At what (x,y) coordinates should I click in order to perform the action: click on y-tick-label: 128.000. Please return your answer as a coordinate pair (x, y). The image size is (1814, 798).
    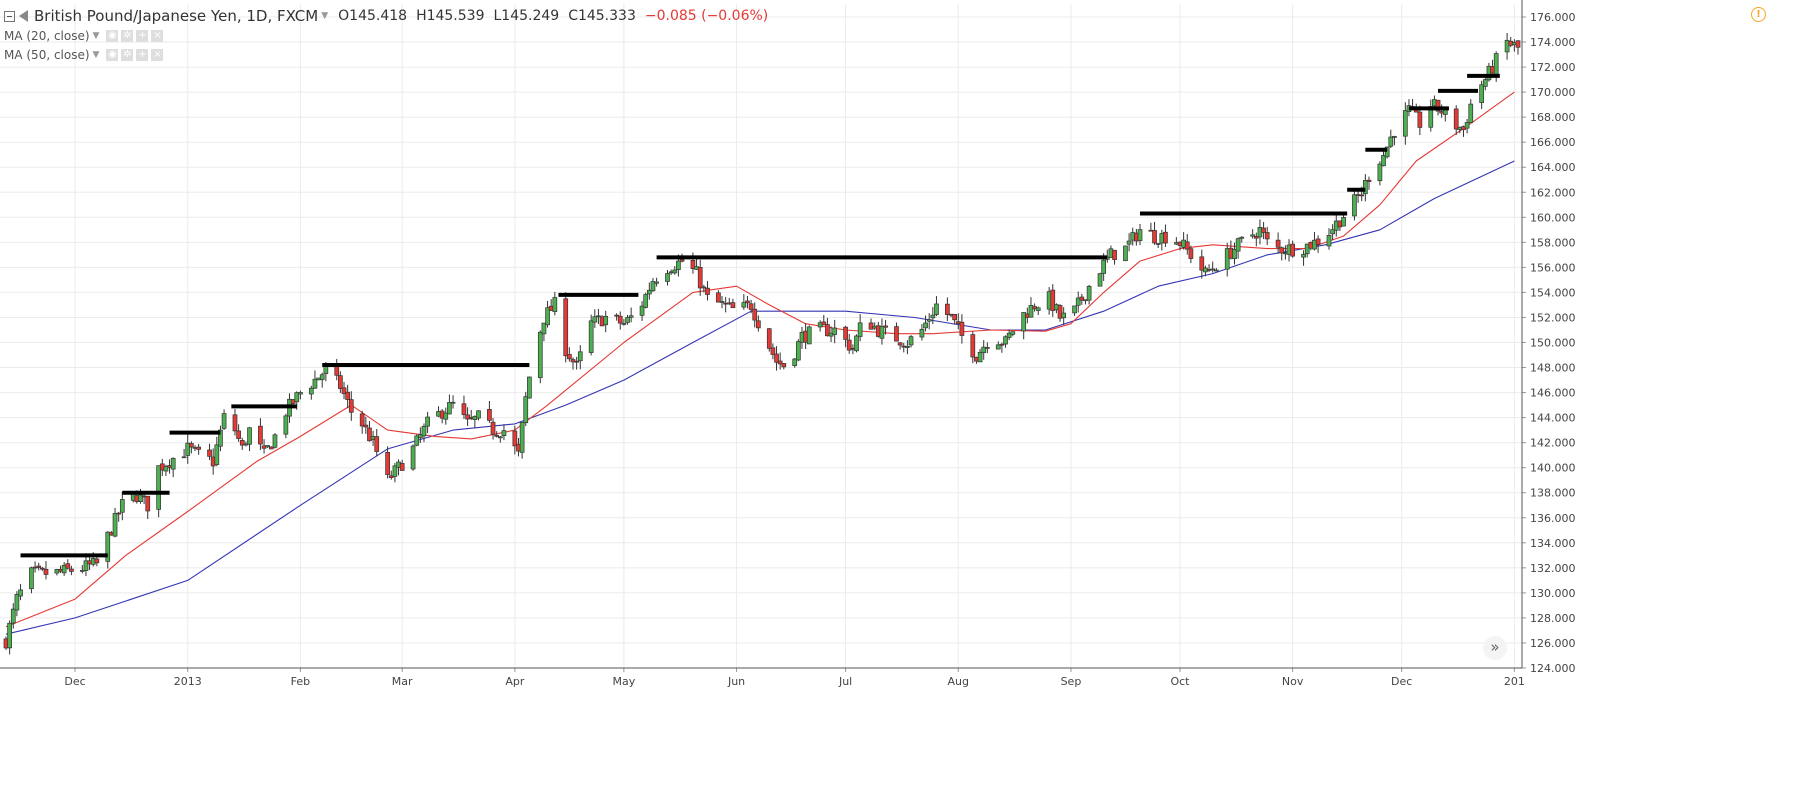
    Looking at the image, I should click on (1553, 618).